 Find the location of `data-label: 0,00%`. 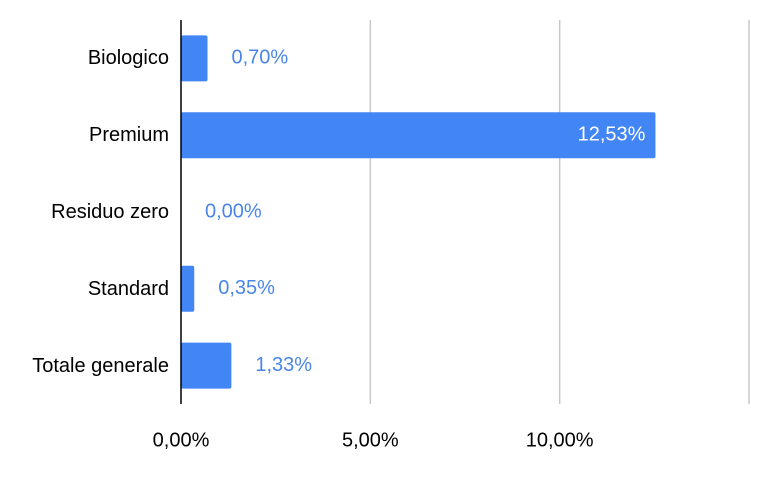

data-label: 0,00% is located at coordinates (233, 211).